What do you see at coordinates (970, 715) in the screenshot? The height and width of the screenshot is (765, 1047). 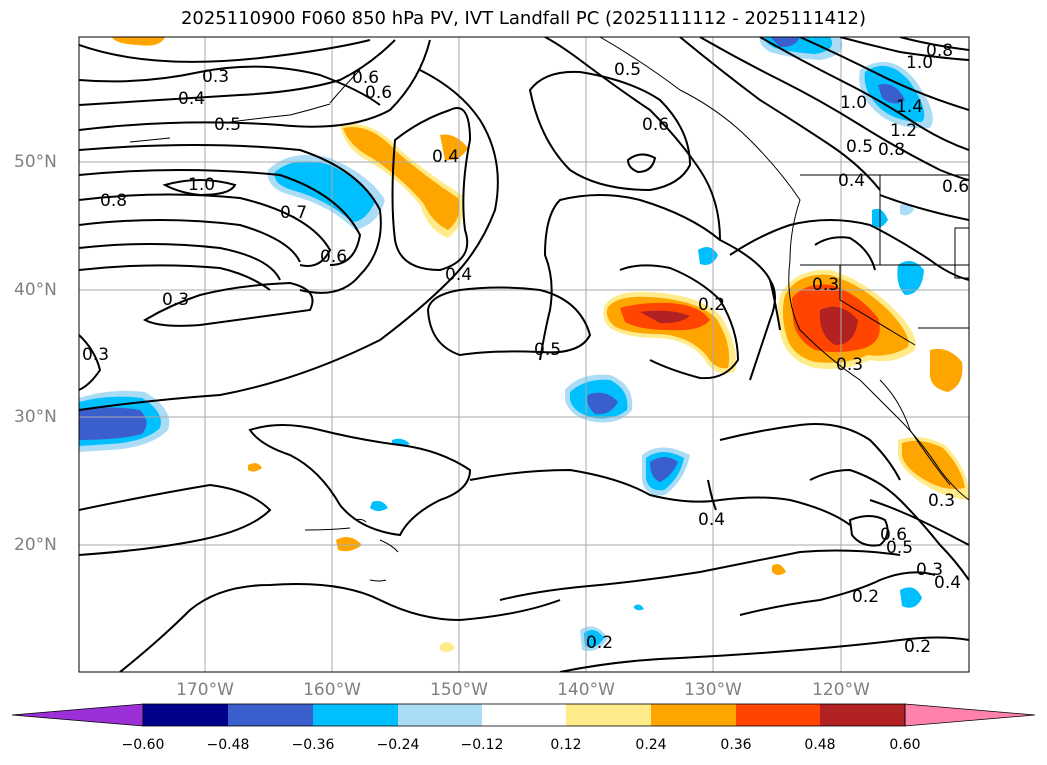 I see `colorbar-extend-max` at bounding box center [970, 715].